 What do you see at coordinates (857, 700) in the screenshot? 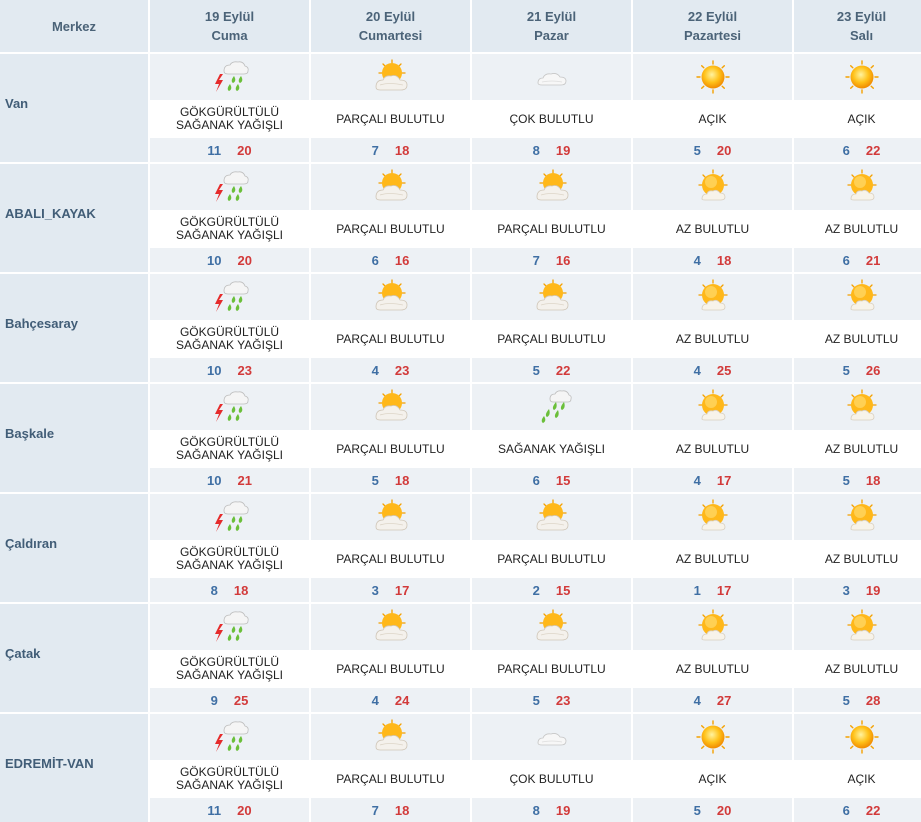
I see `temperature-range: 5 28` at bounding box center [857, 700].